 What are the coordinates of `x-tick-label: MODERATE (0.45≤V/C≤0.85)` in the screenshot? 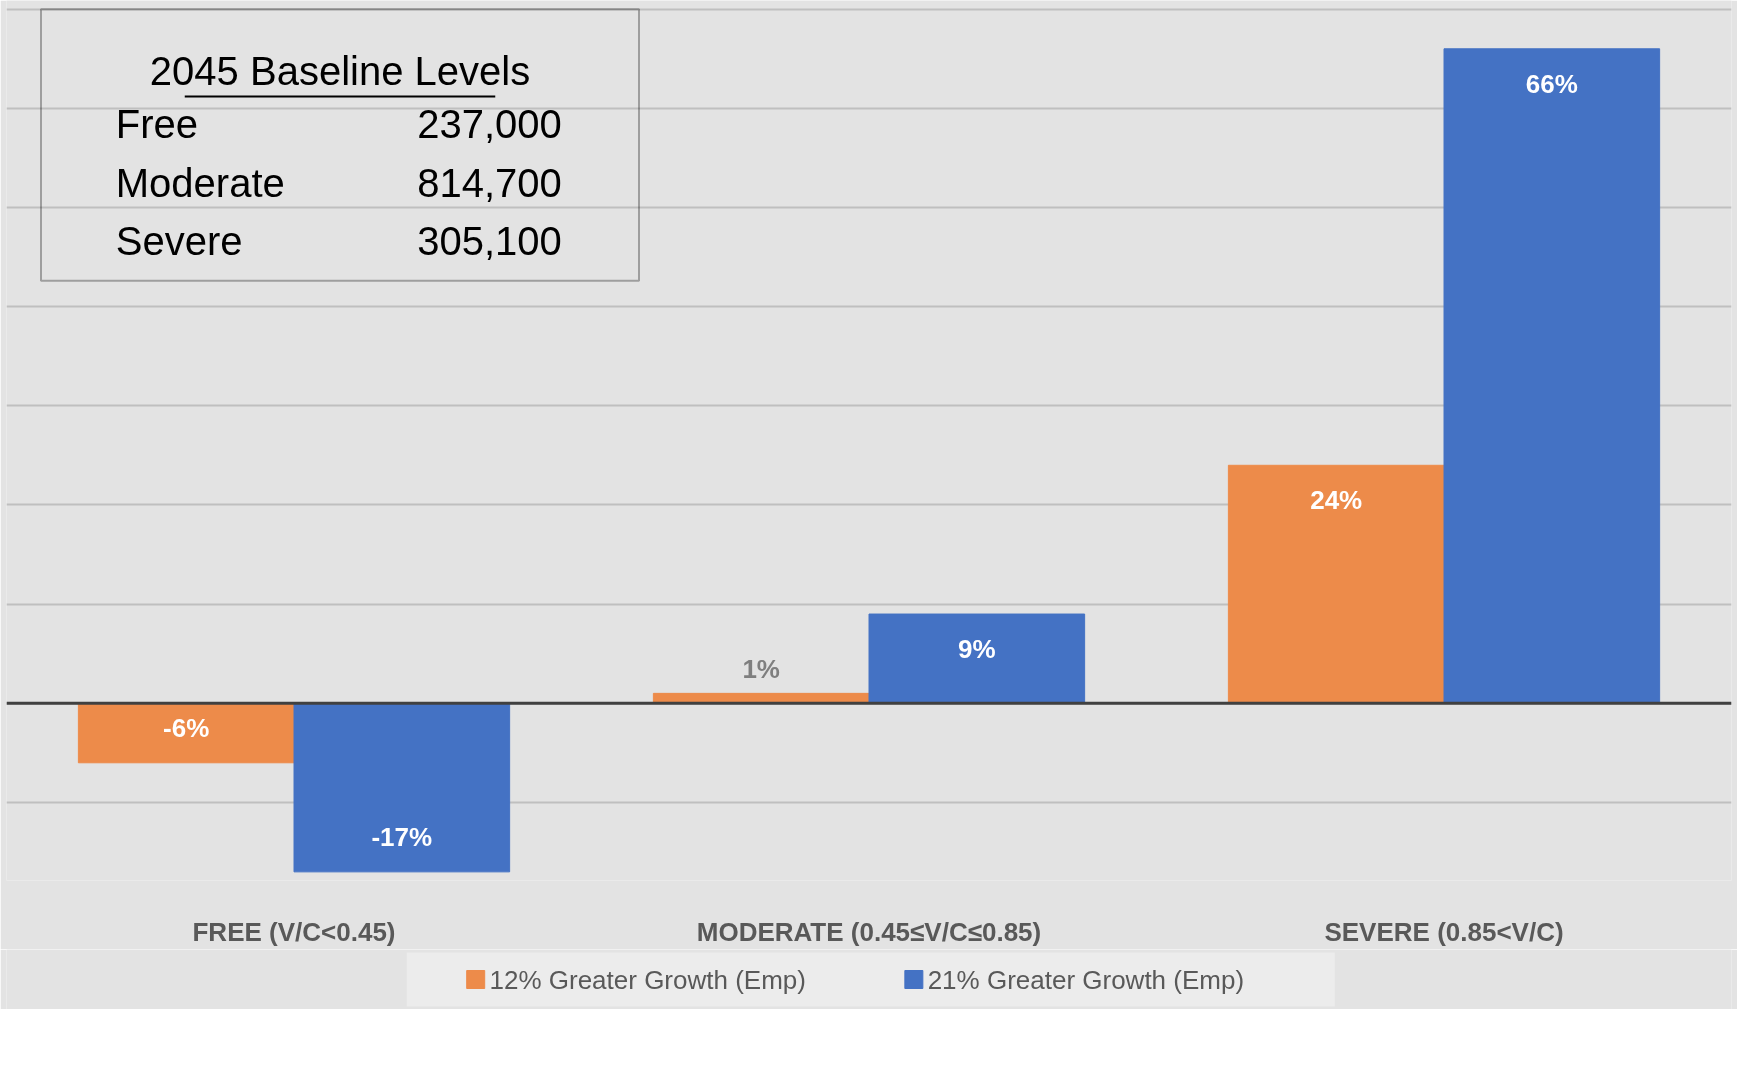 It's located at (869, 931).